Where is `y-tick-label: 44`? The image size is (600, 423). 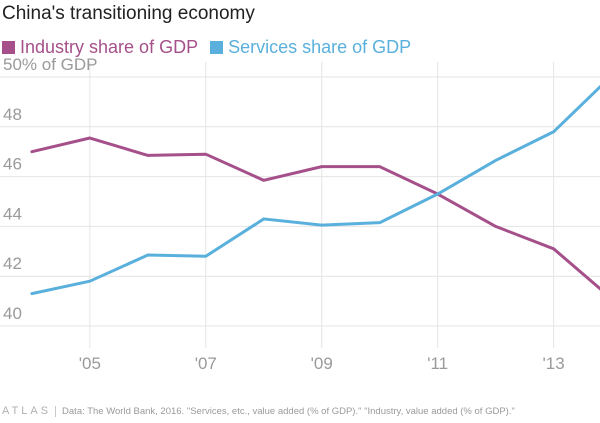
y-tick-label: 44 is located at coordinates (12, 213).